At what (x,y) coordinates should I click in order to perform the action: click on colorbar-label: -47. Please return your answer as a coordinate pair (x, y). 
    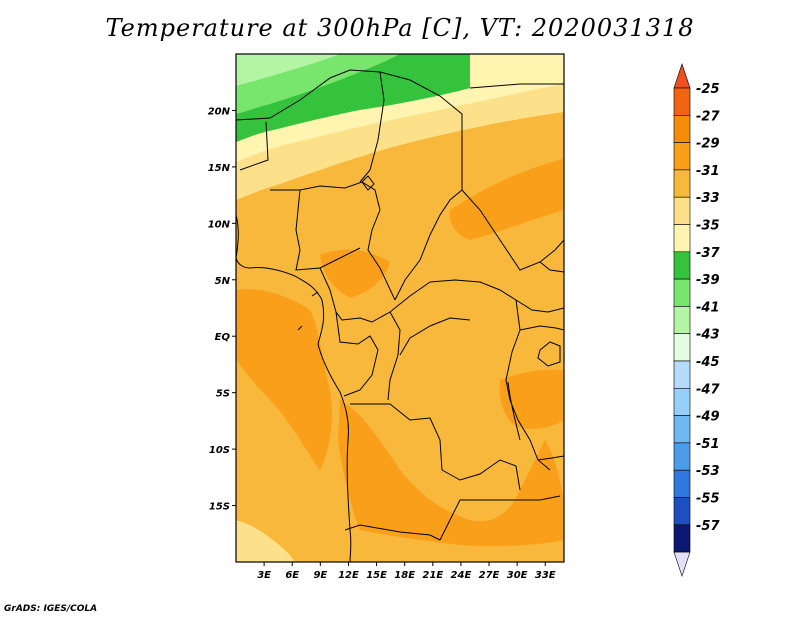
    Looking at the image, I should click on (708, 389).